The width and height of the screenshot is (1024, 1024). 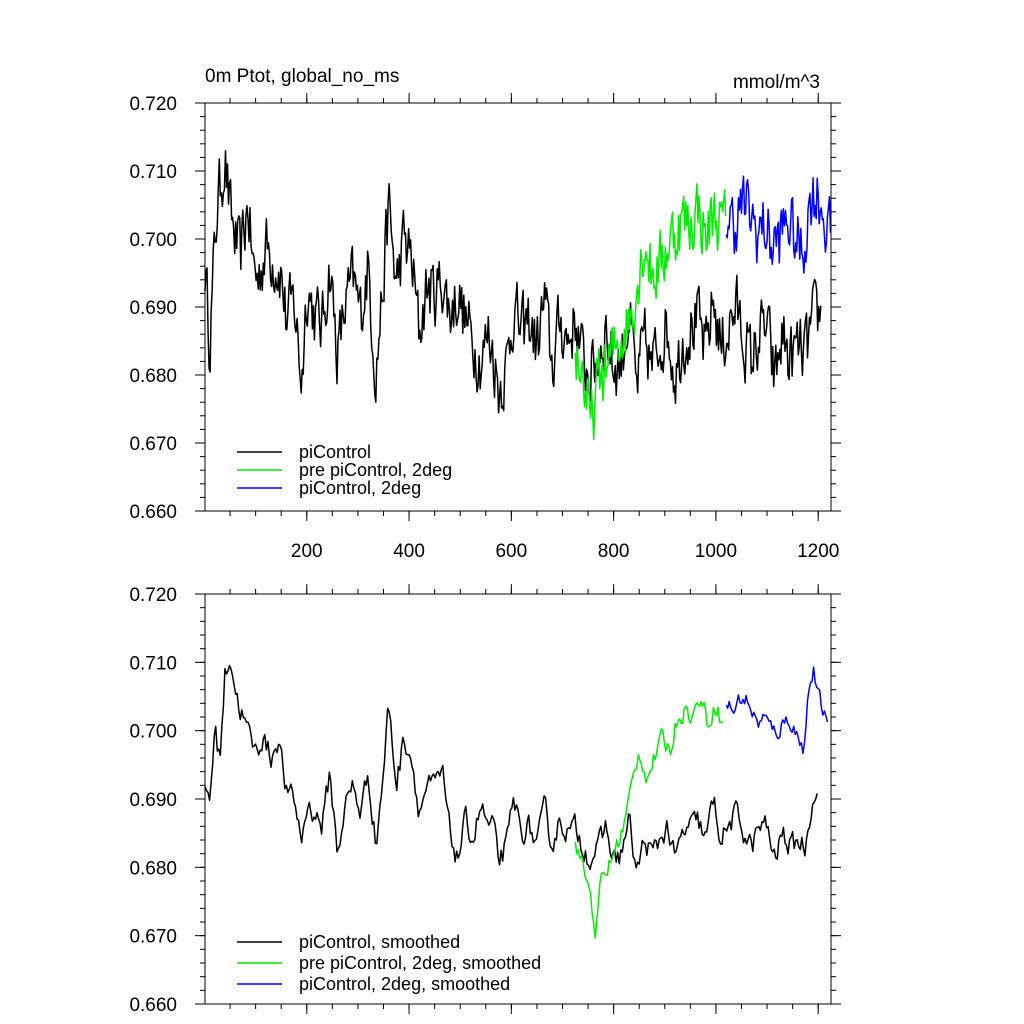 What do you see at coordinates (818, 551) in the screenshot?
I see `top-xtick-label: 1200` at bounding box center [818, 551].